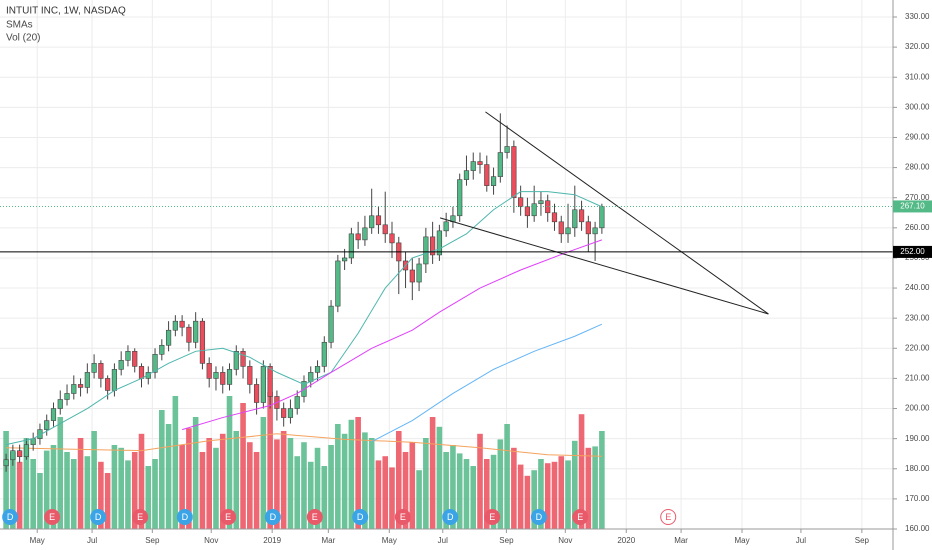  What do you see at coordinates (917, 317) in the screenshot?
I see `y-tick-label: 230.00` at bounding box center [917, 317].